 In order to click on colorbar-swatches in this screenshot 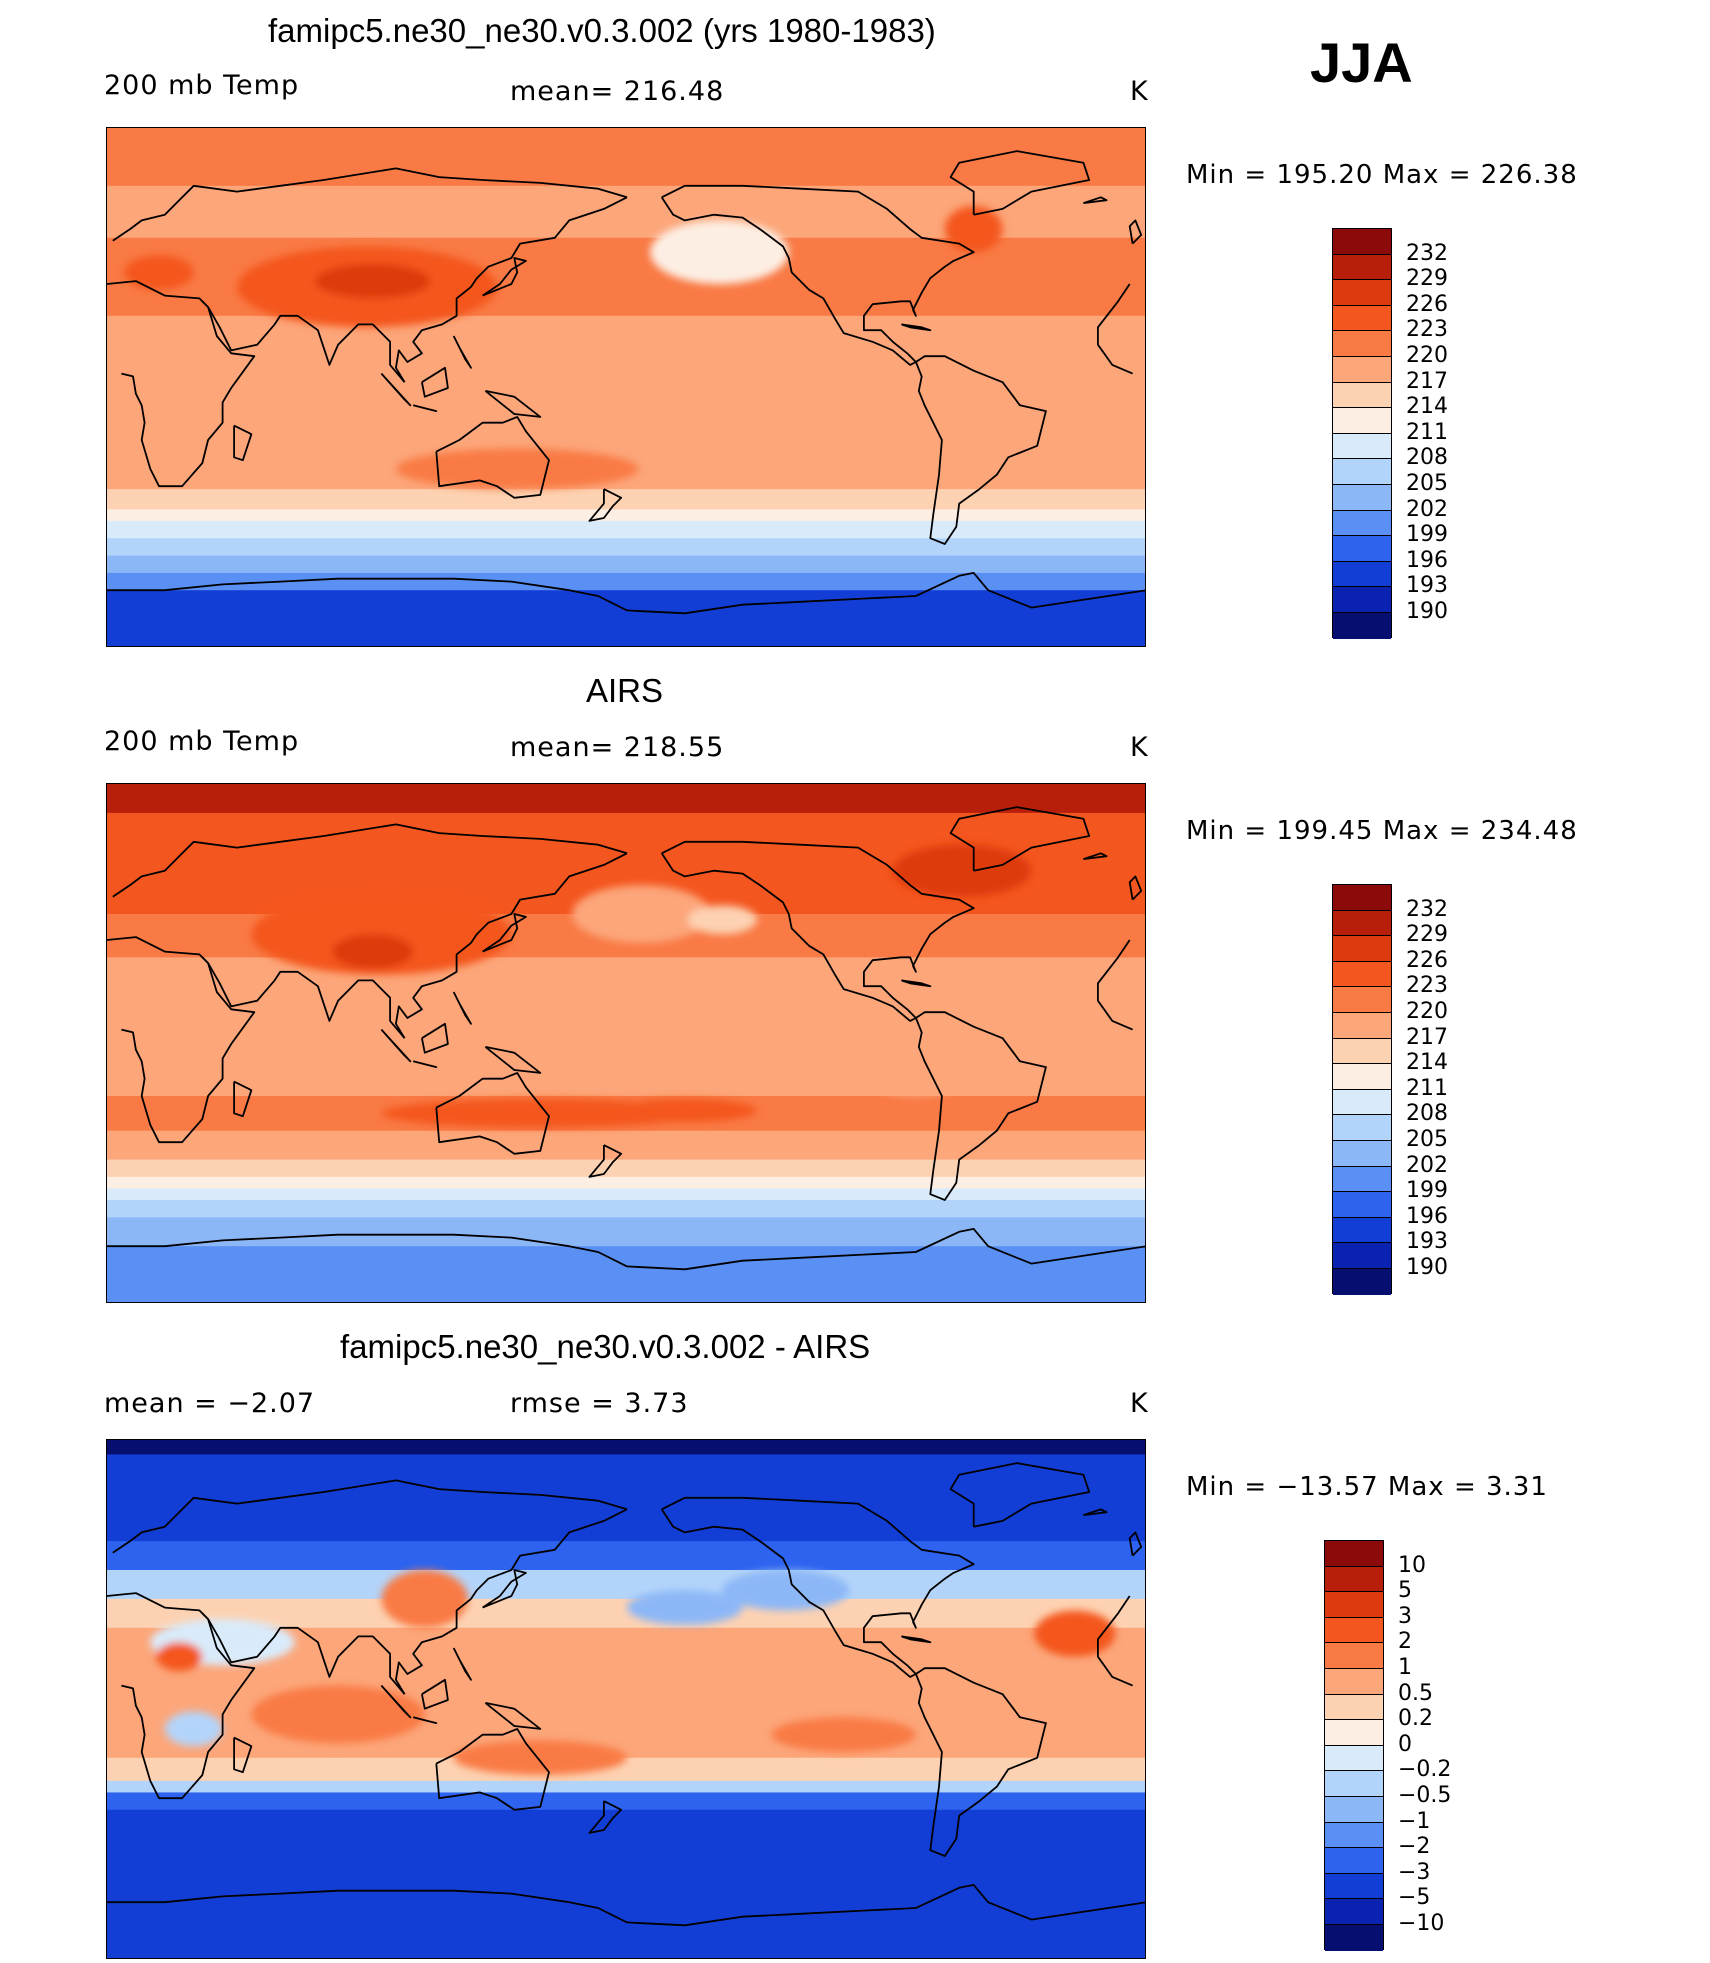, I will do `click(1354, 1745)`.